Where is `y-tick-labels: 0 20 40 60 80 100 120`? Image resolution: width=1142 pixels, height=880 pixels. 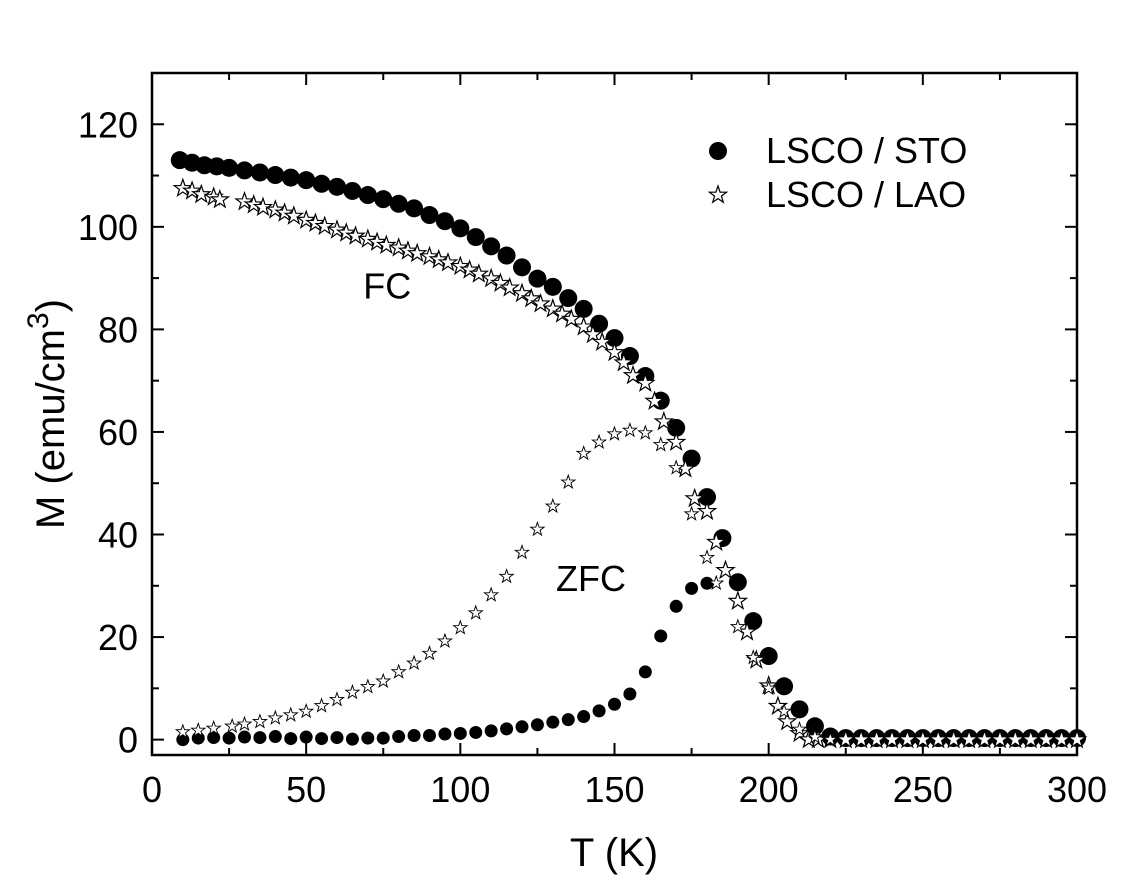 y-tick-labels: 0 20 40 60 80 100 120 is located at coordinates (108, 432).